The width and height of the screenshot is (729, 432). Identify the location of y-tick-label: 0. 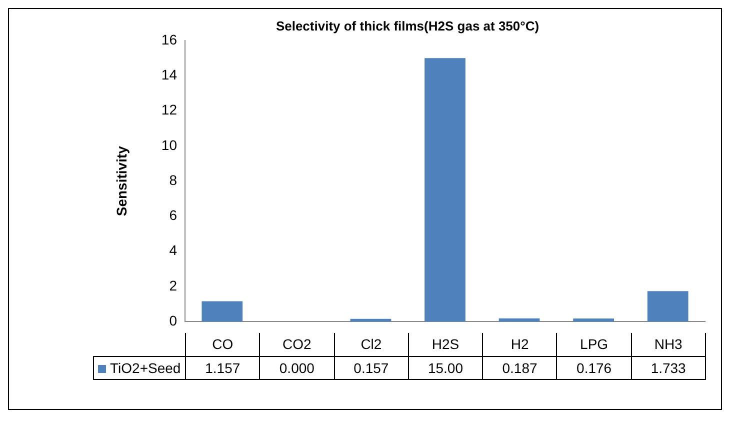
(173, 320).